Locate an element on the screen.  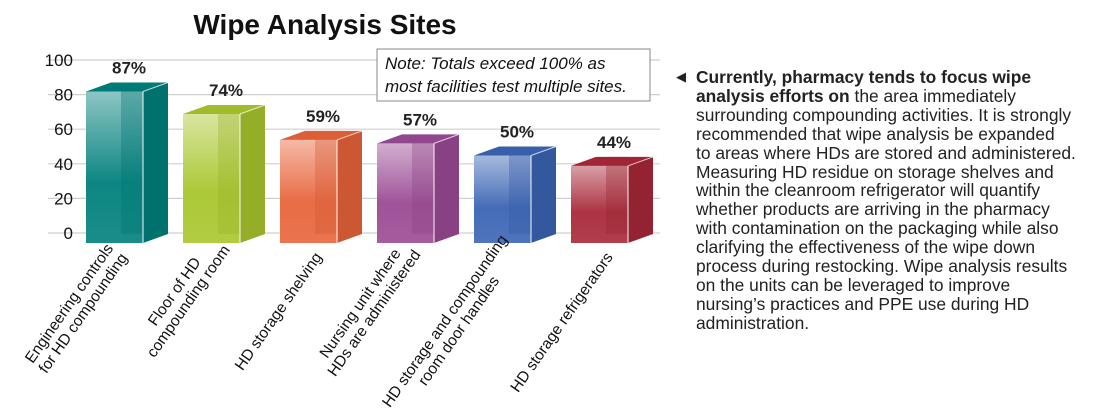
label-line: HD storage shelving is located at coordinates (279, 312).